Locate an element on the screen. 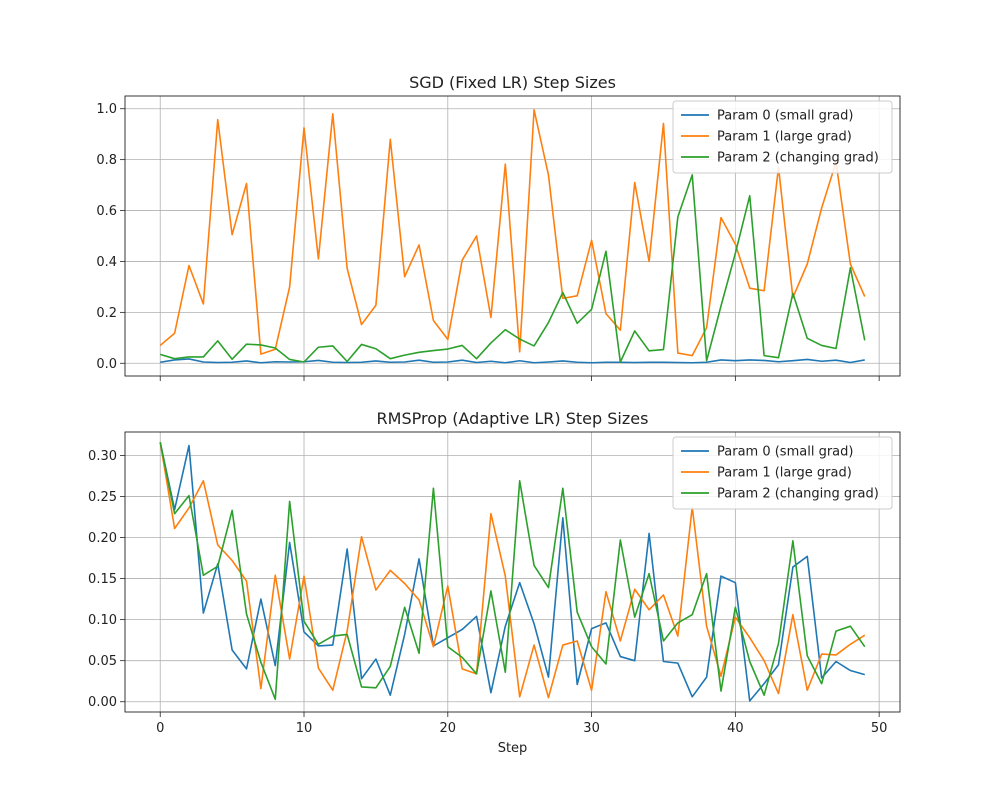  y-tick-label: 0.20 is located at coordinates (102, 538).